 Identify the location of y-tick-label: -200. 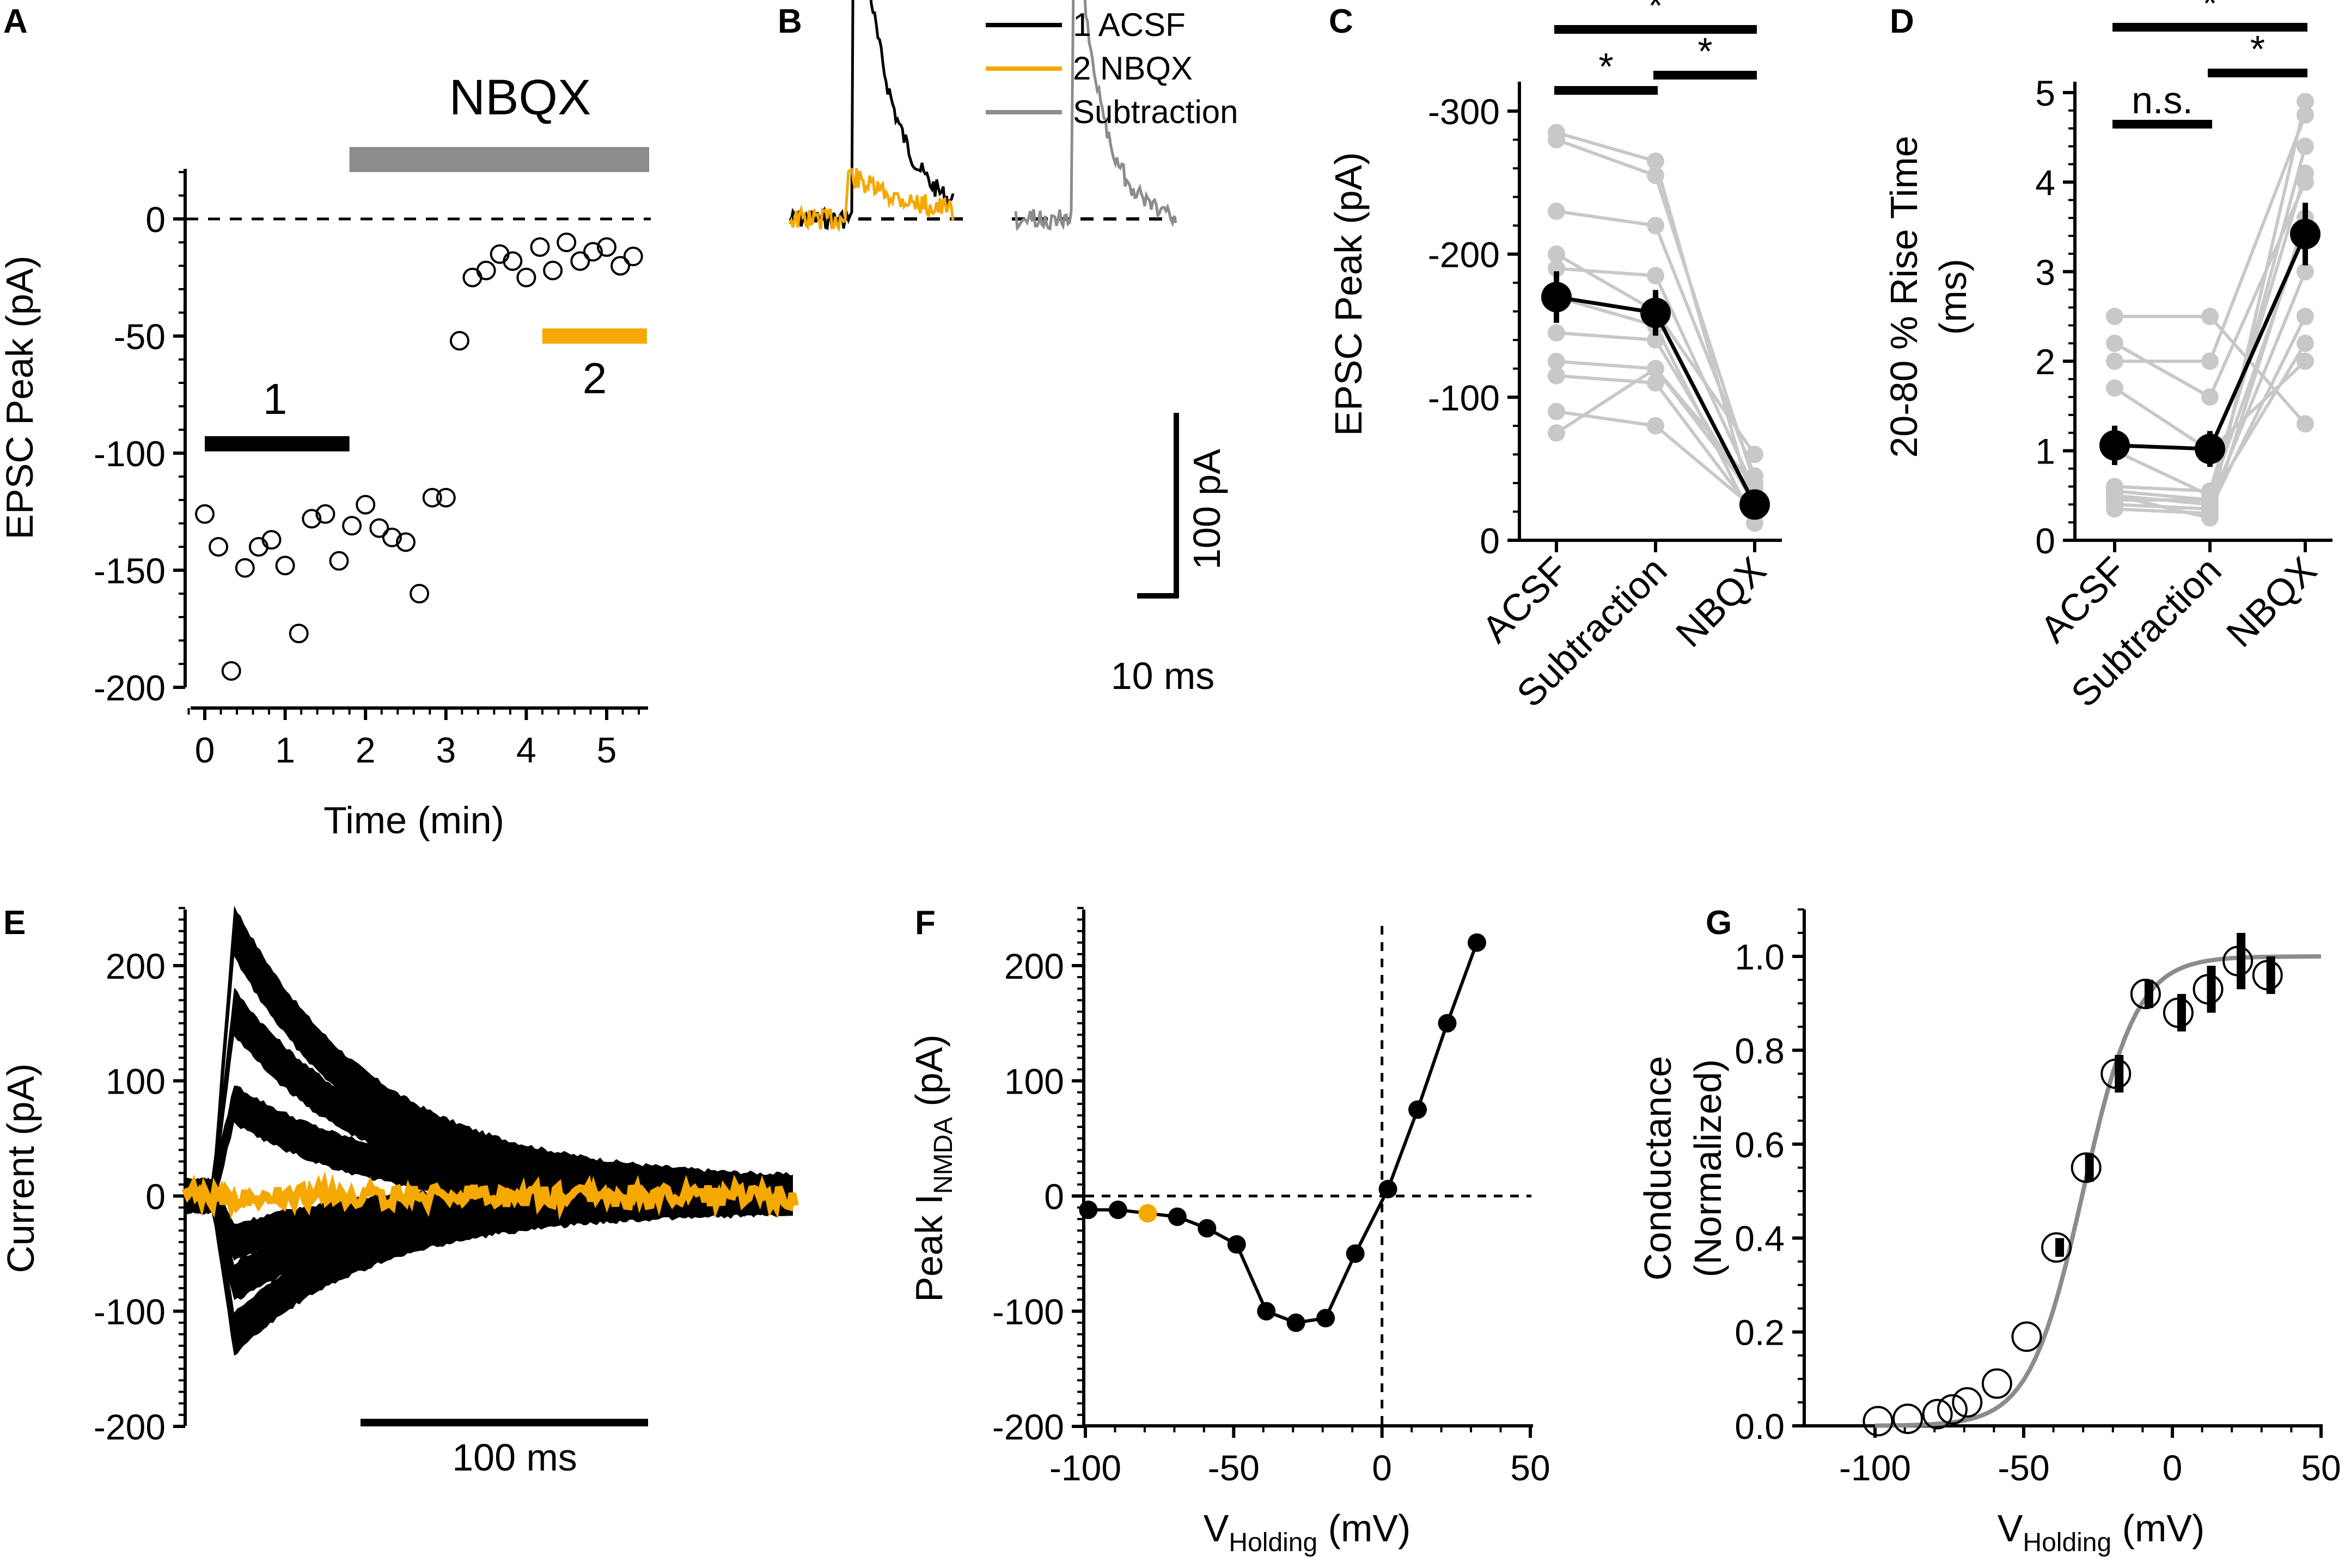
(1028, 1427).